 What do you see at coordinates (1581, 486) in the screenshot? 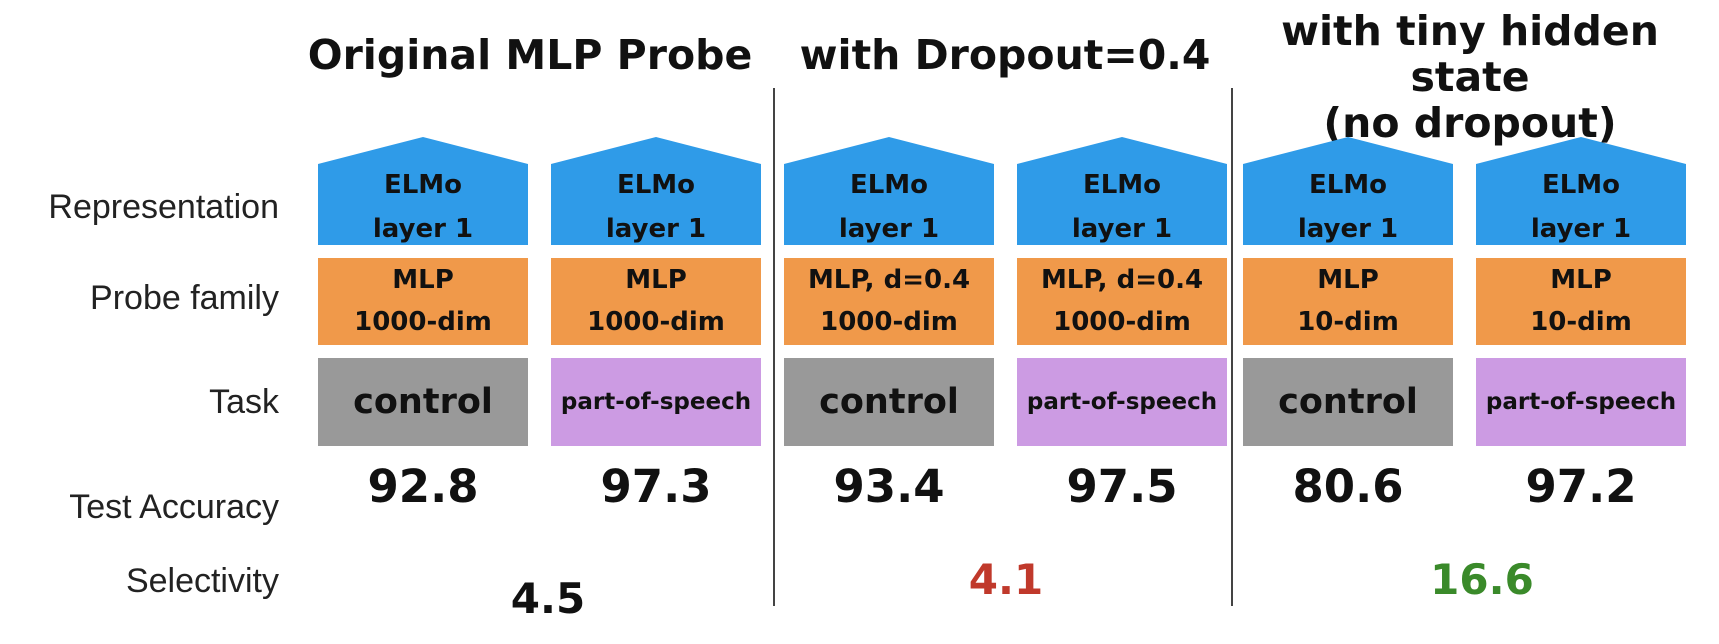
I see `test-accuracy-value: 97.2` at bounding box center [1581, 486].